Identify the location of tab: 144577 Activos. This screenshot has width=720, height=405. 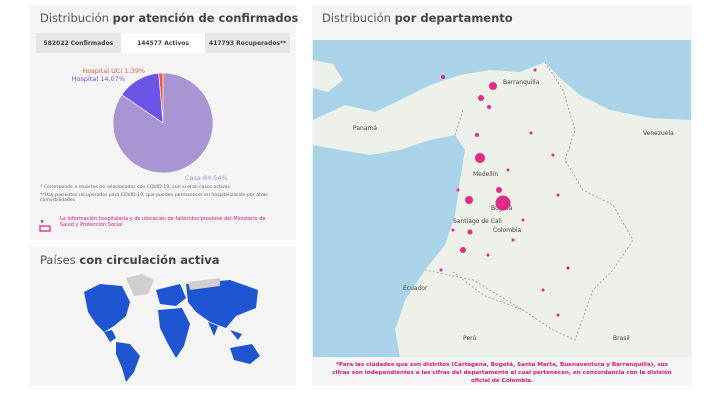
(163, 43).